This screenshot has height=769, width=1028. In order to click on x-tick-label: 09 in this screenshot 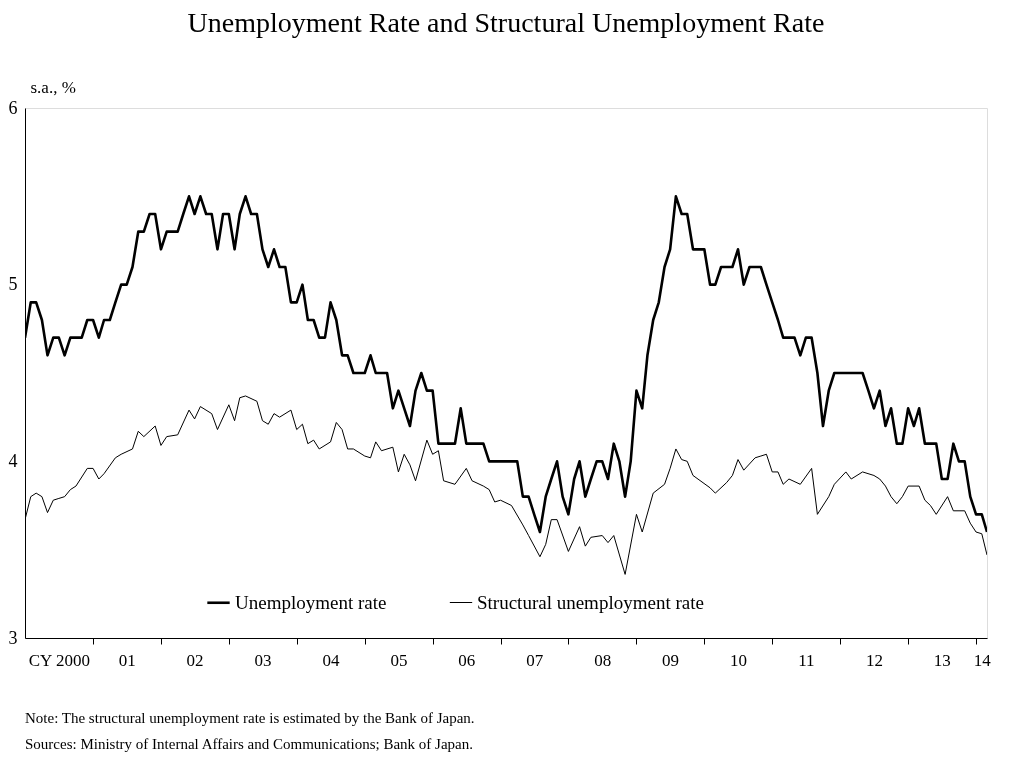, I will do `click(671, 660)`.